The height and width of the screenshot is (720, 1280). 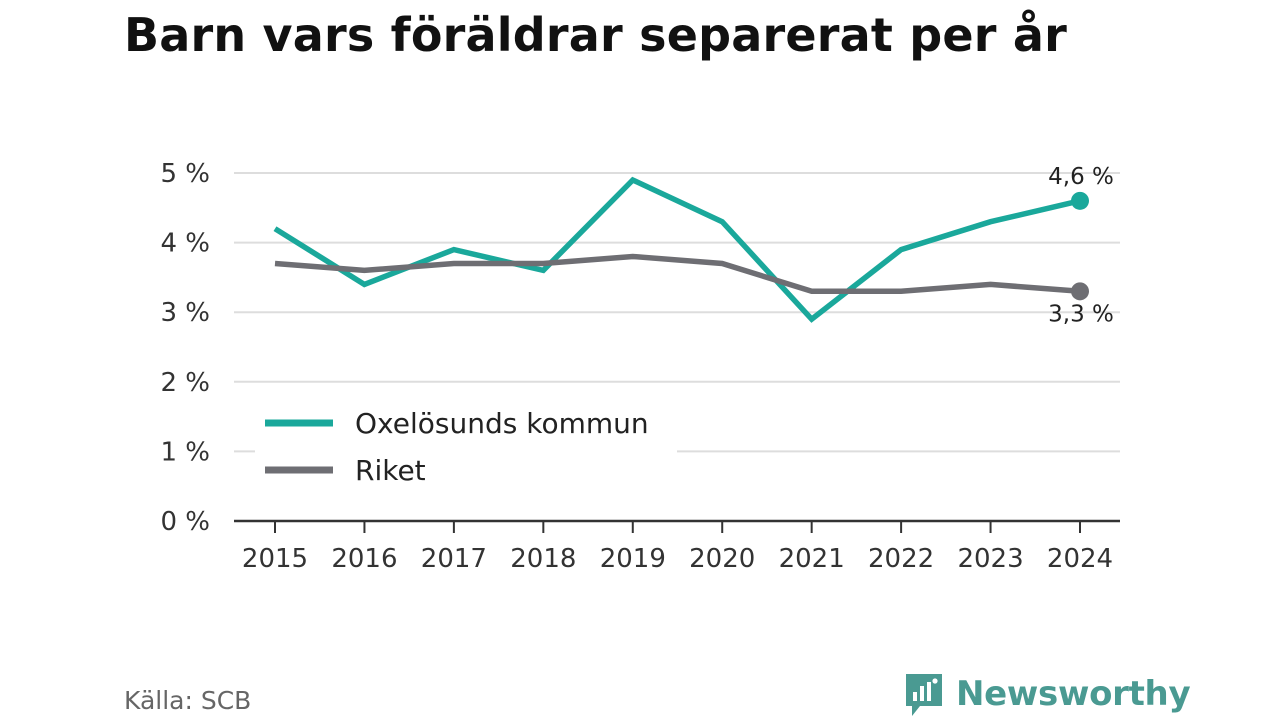 What do you see at coordinates (457, 447) in the screenshot?
I see `legend: Oxelösunds kommun Riket` at bounding box center [457, 447].